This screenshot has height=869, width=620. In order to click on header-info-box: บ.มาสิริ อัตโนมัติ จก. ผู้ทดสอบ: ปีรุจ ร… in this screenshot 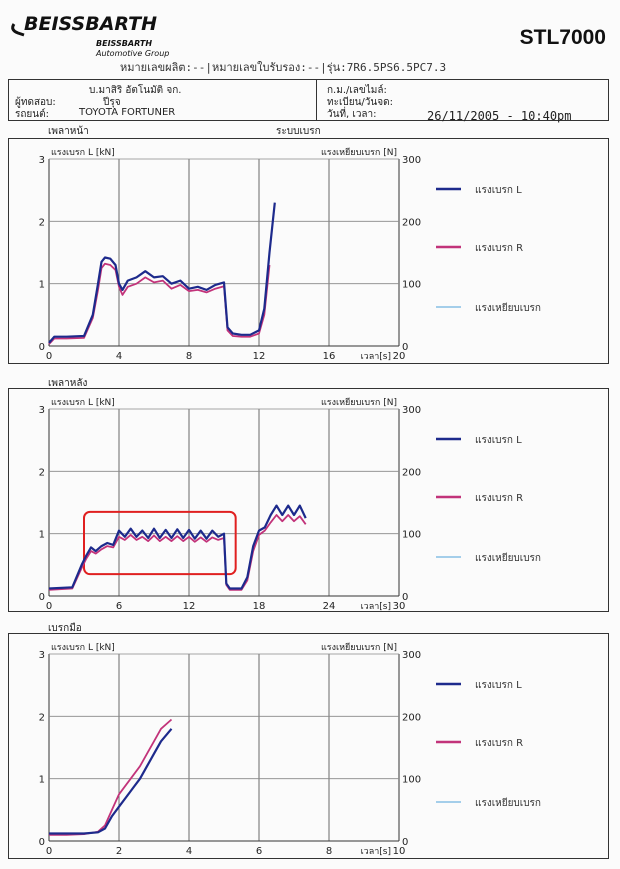, I will do `click(308, 101)`.